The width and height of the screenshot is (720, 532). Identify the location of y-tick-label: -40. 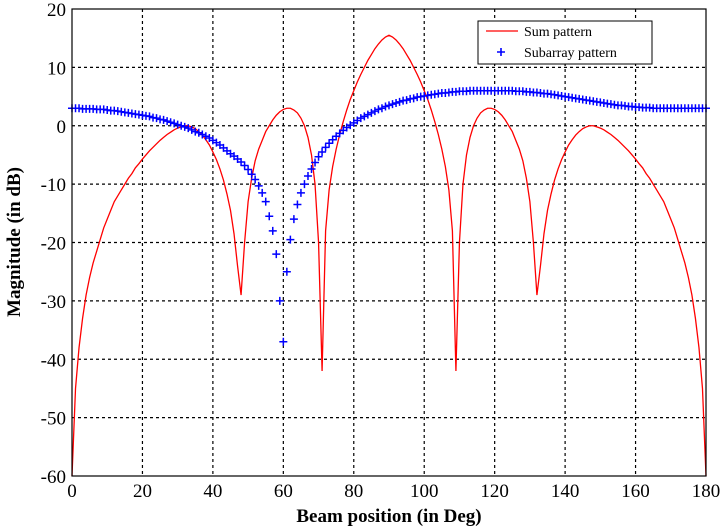
(53, 360).